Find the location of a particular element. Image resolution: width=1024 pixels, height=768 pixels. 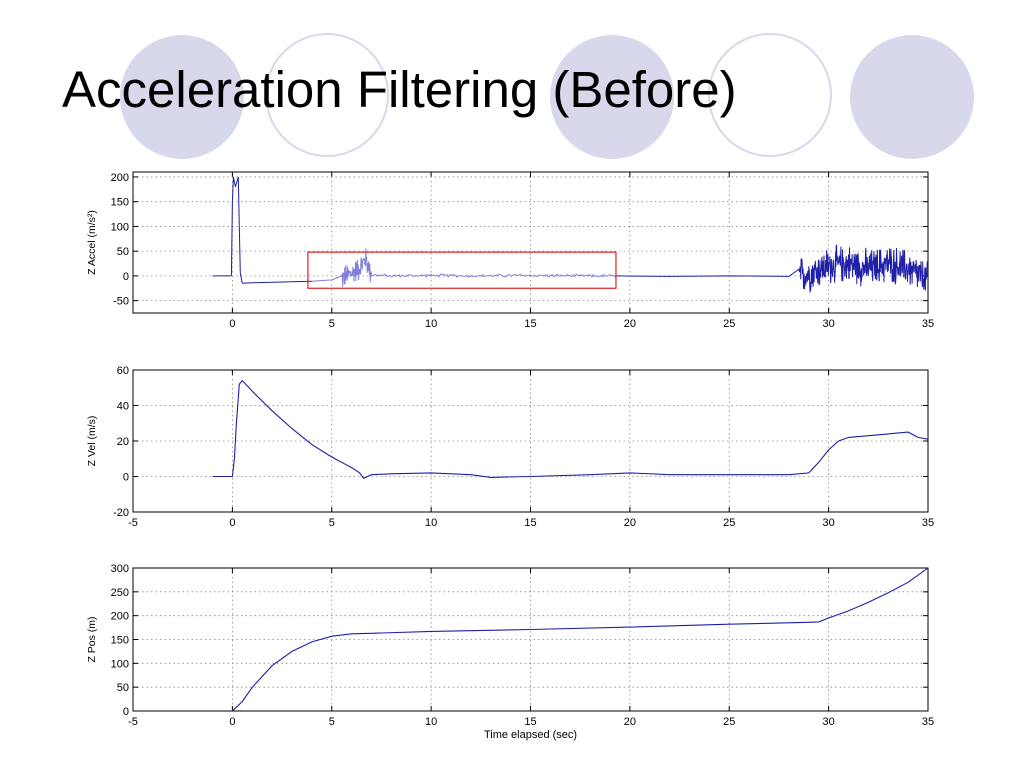

plot-area is located at coordinates (530, 242).